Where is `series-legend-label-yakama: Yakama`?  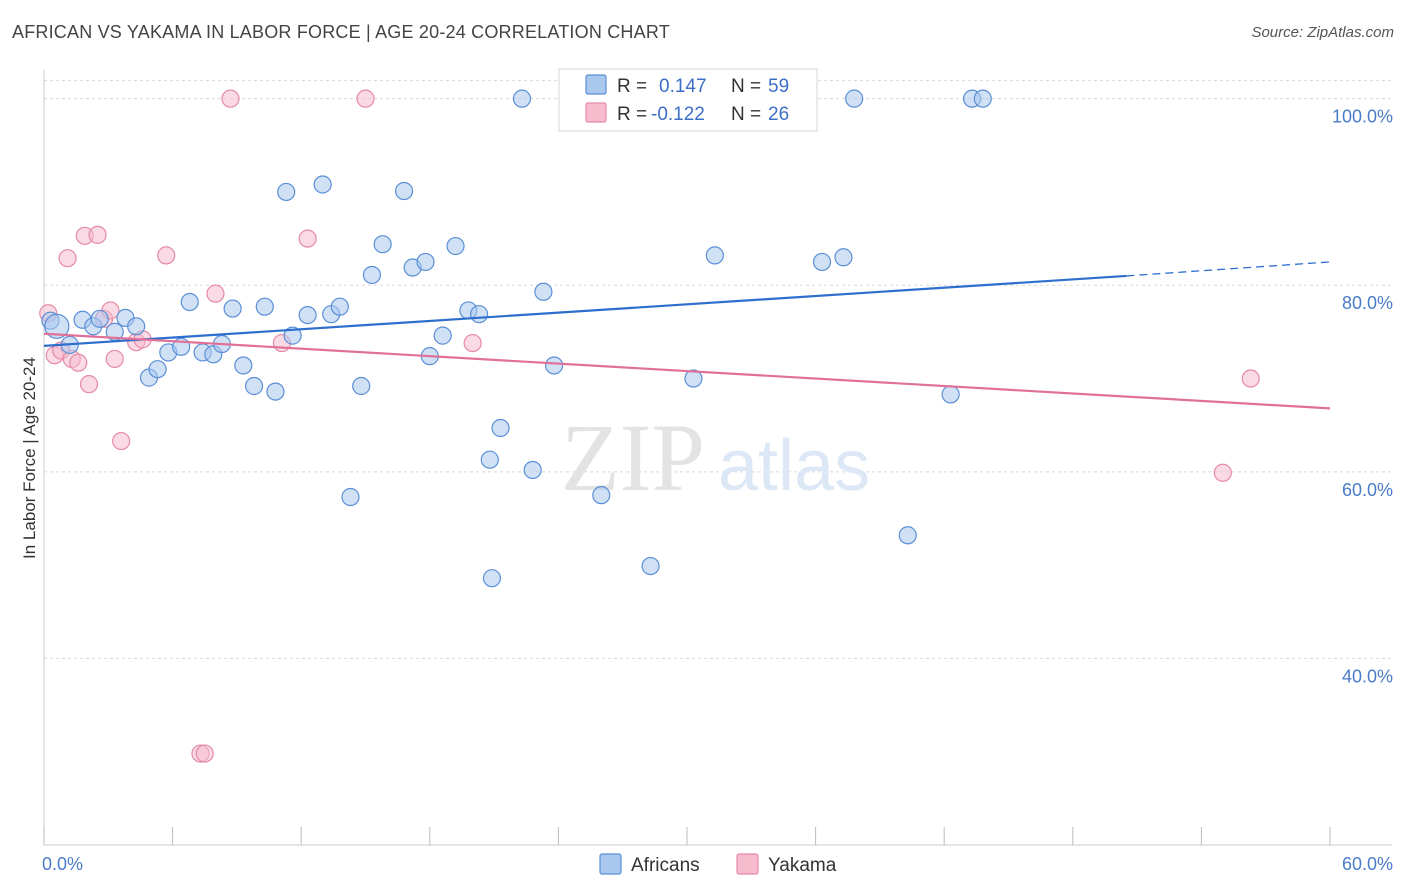
series-legend-label-yakama: Yakama is located at coordinates (802, 865).